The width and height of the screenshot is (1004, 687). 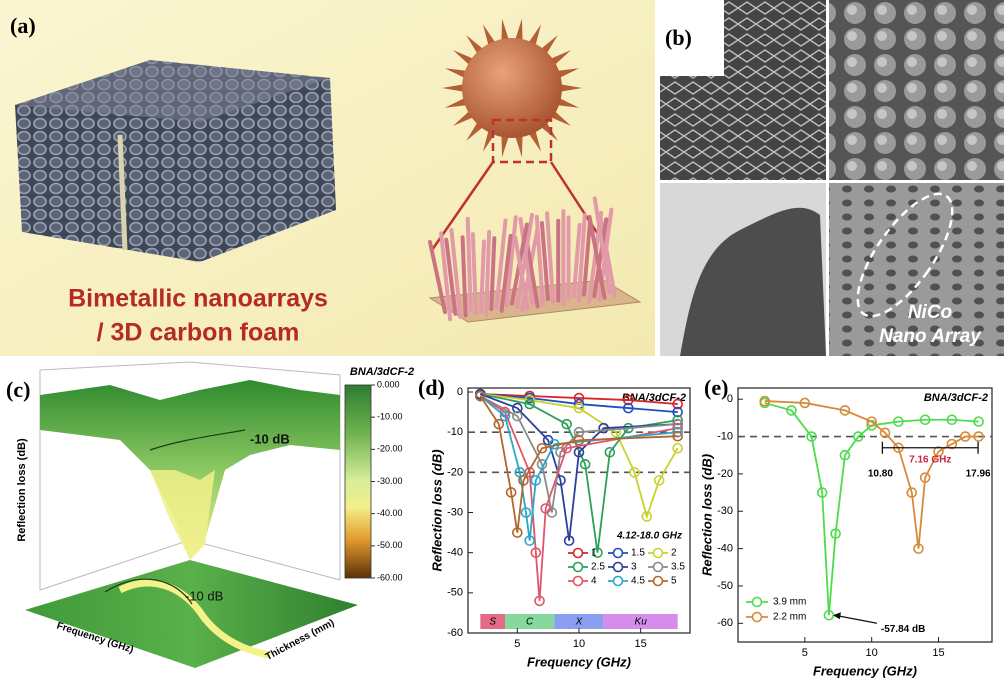 What do you see at coordinates (638, 581) in the screenshot?
I see `legend-label: 4.5` at bounding box center [638, 581].